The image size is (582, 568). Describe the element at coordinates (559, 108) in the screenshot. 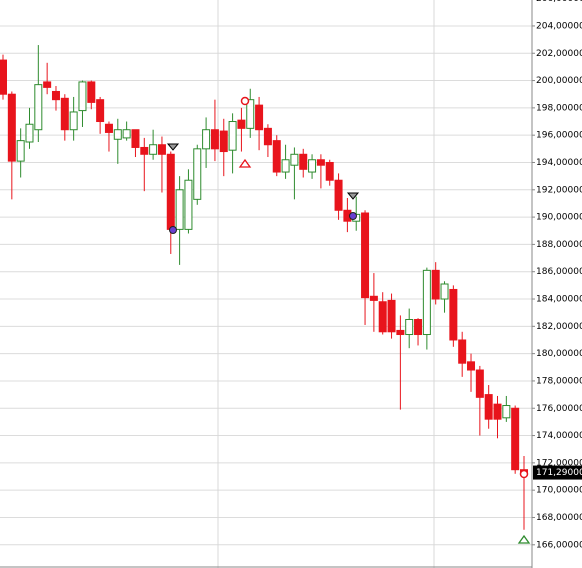

I see `y-tick-label: 198,000000` at that location.